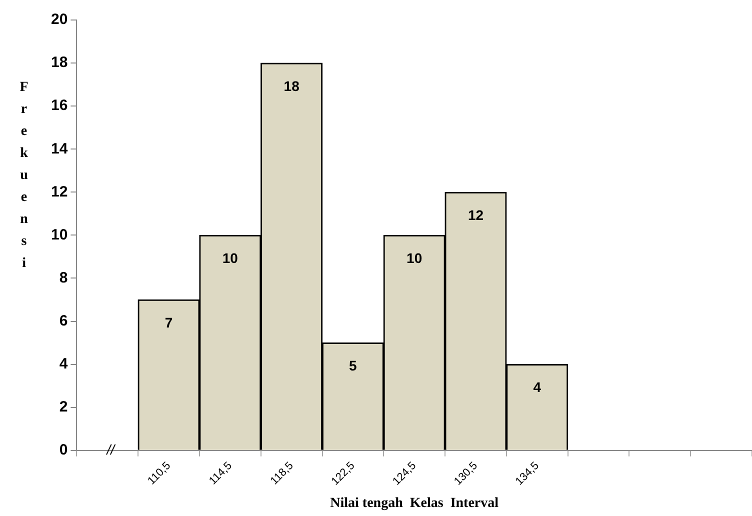 This screenshot has height=516, width=752. Describe the element at coordinates (63, 321) in the screenshot. I see `y-tick-label: 6` at that location.